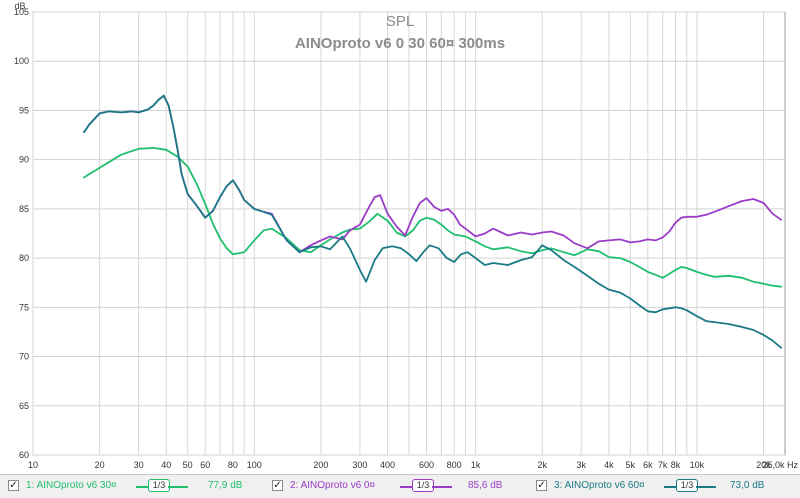  Describe the element at coordinates (71, 485) in the screenshot. I see `legend-name-1: 1: AINOproto v6 30¤` at that location.